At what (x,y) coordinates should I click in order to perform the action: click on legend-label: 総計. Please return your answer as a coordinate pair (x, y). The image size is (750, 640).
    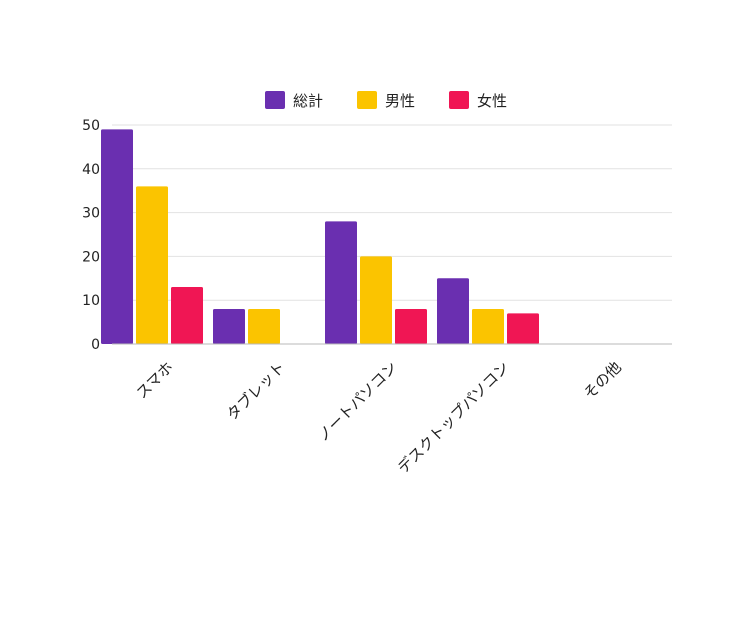
    Looking at the image, I should click on (308, 101).